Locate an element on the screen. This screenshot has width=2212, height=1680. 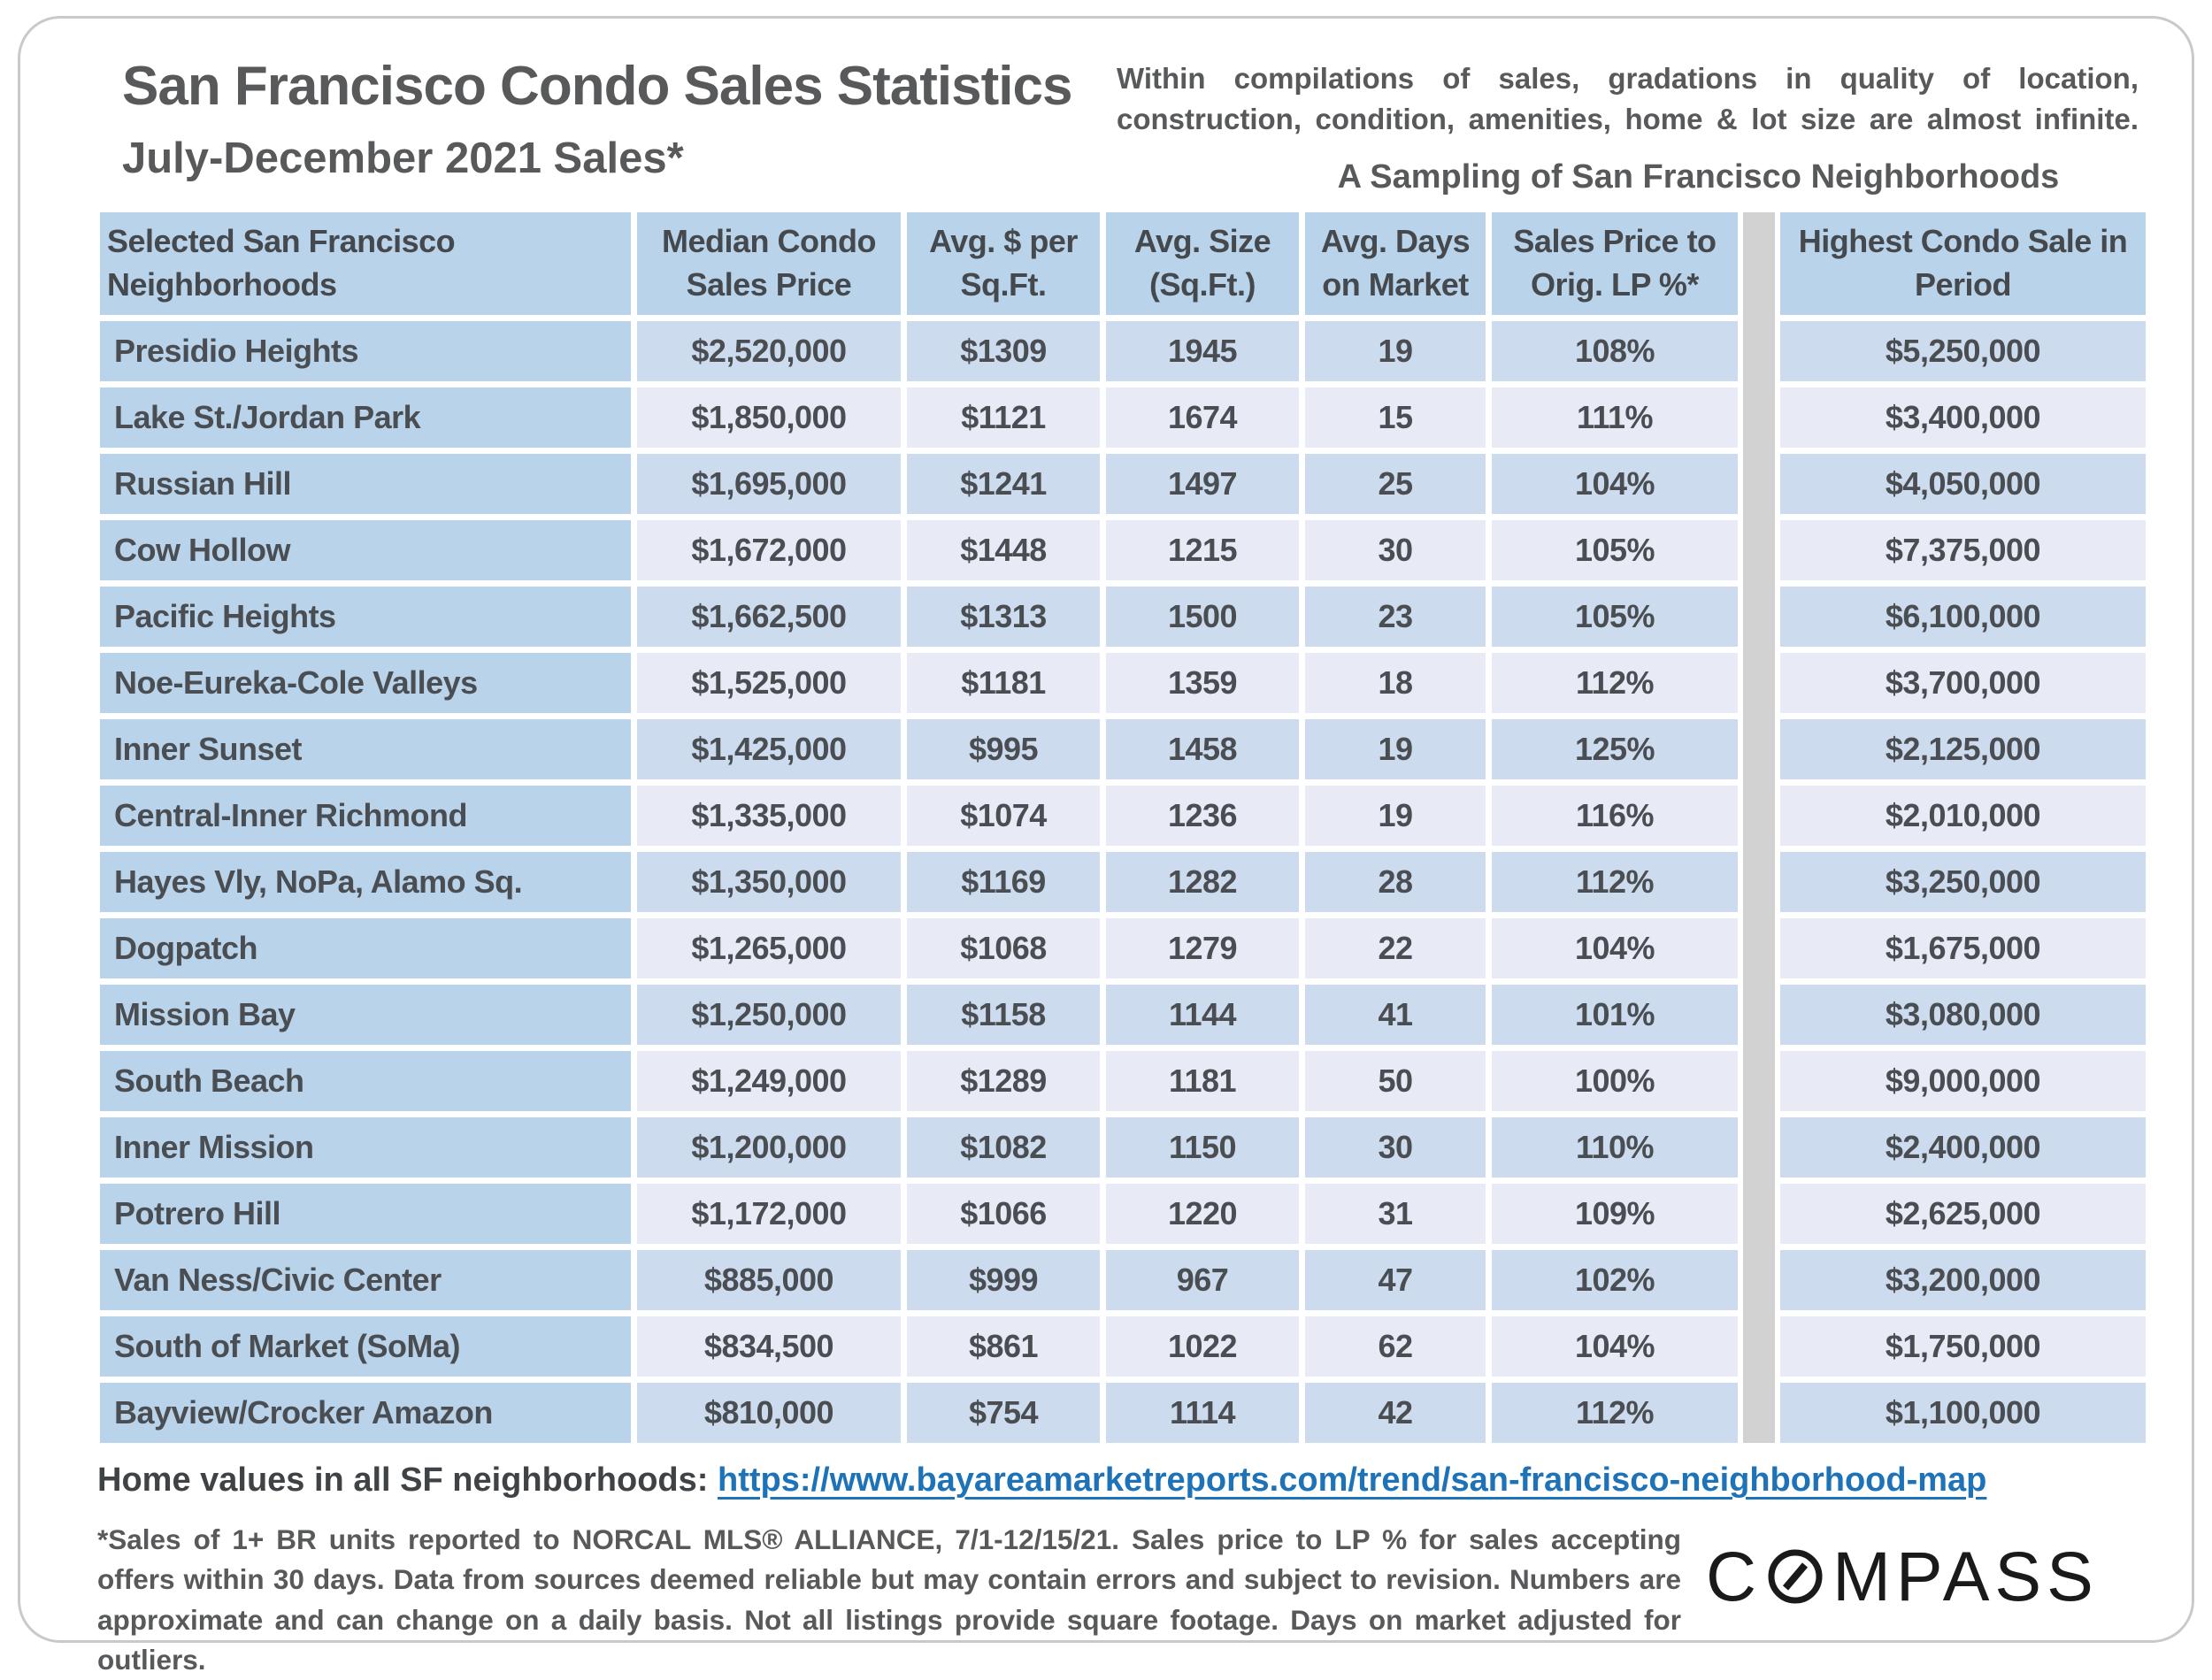
sales-to-lp-cell: 111% is located at coordinates (1615, 417).